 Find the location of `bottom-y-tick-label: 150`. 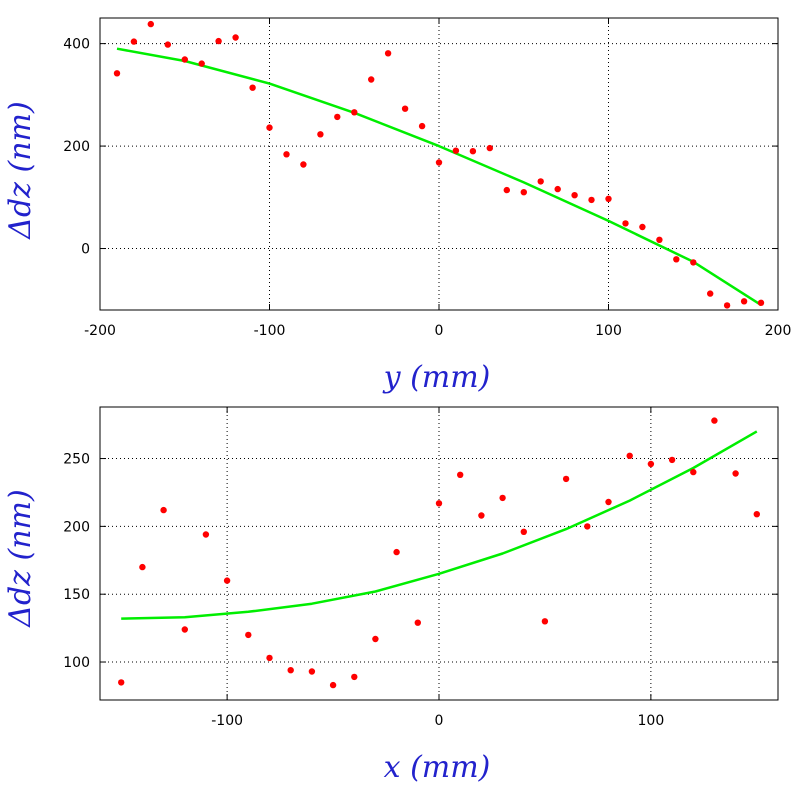

bottom-y-tick-label: 150 is located at coordinates (76, 595).